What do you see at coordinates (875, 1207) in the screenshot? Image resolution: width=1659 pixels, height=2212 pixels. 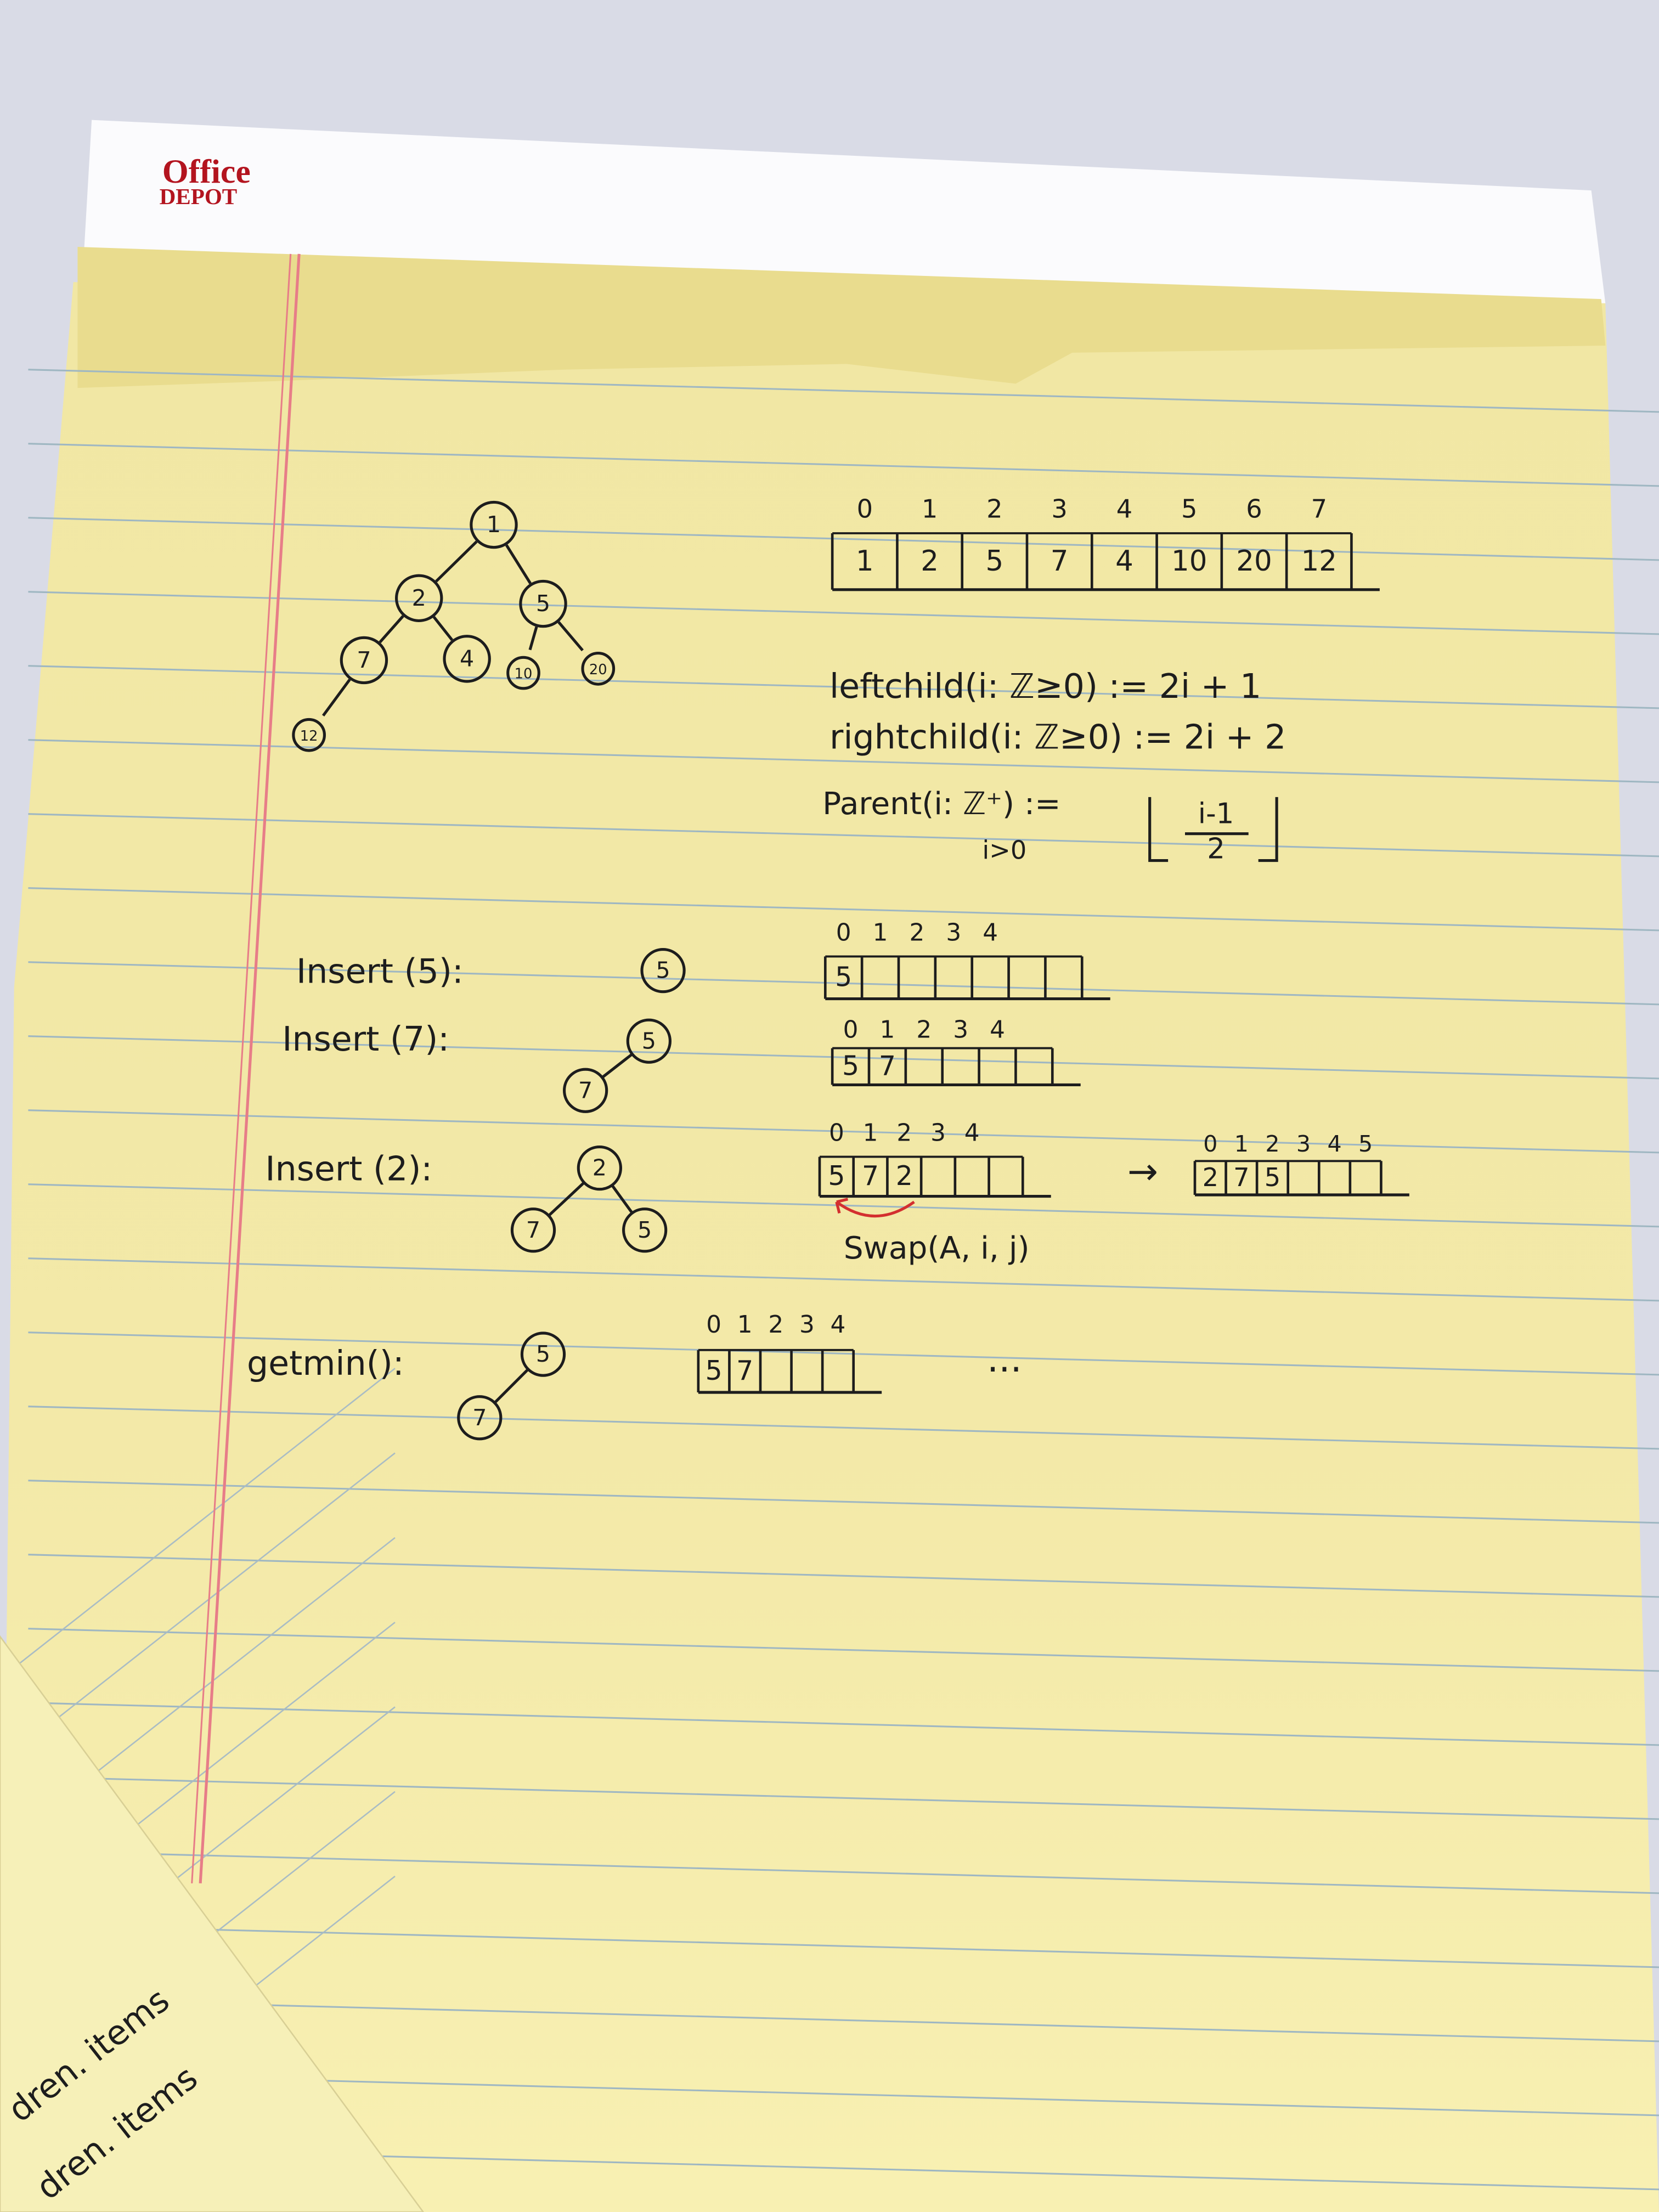 I see `swap-arrow` at bounding box center [875, 1207].